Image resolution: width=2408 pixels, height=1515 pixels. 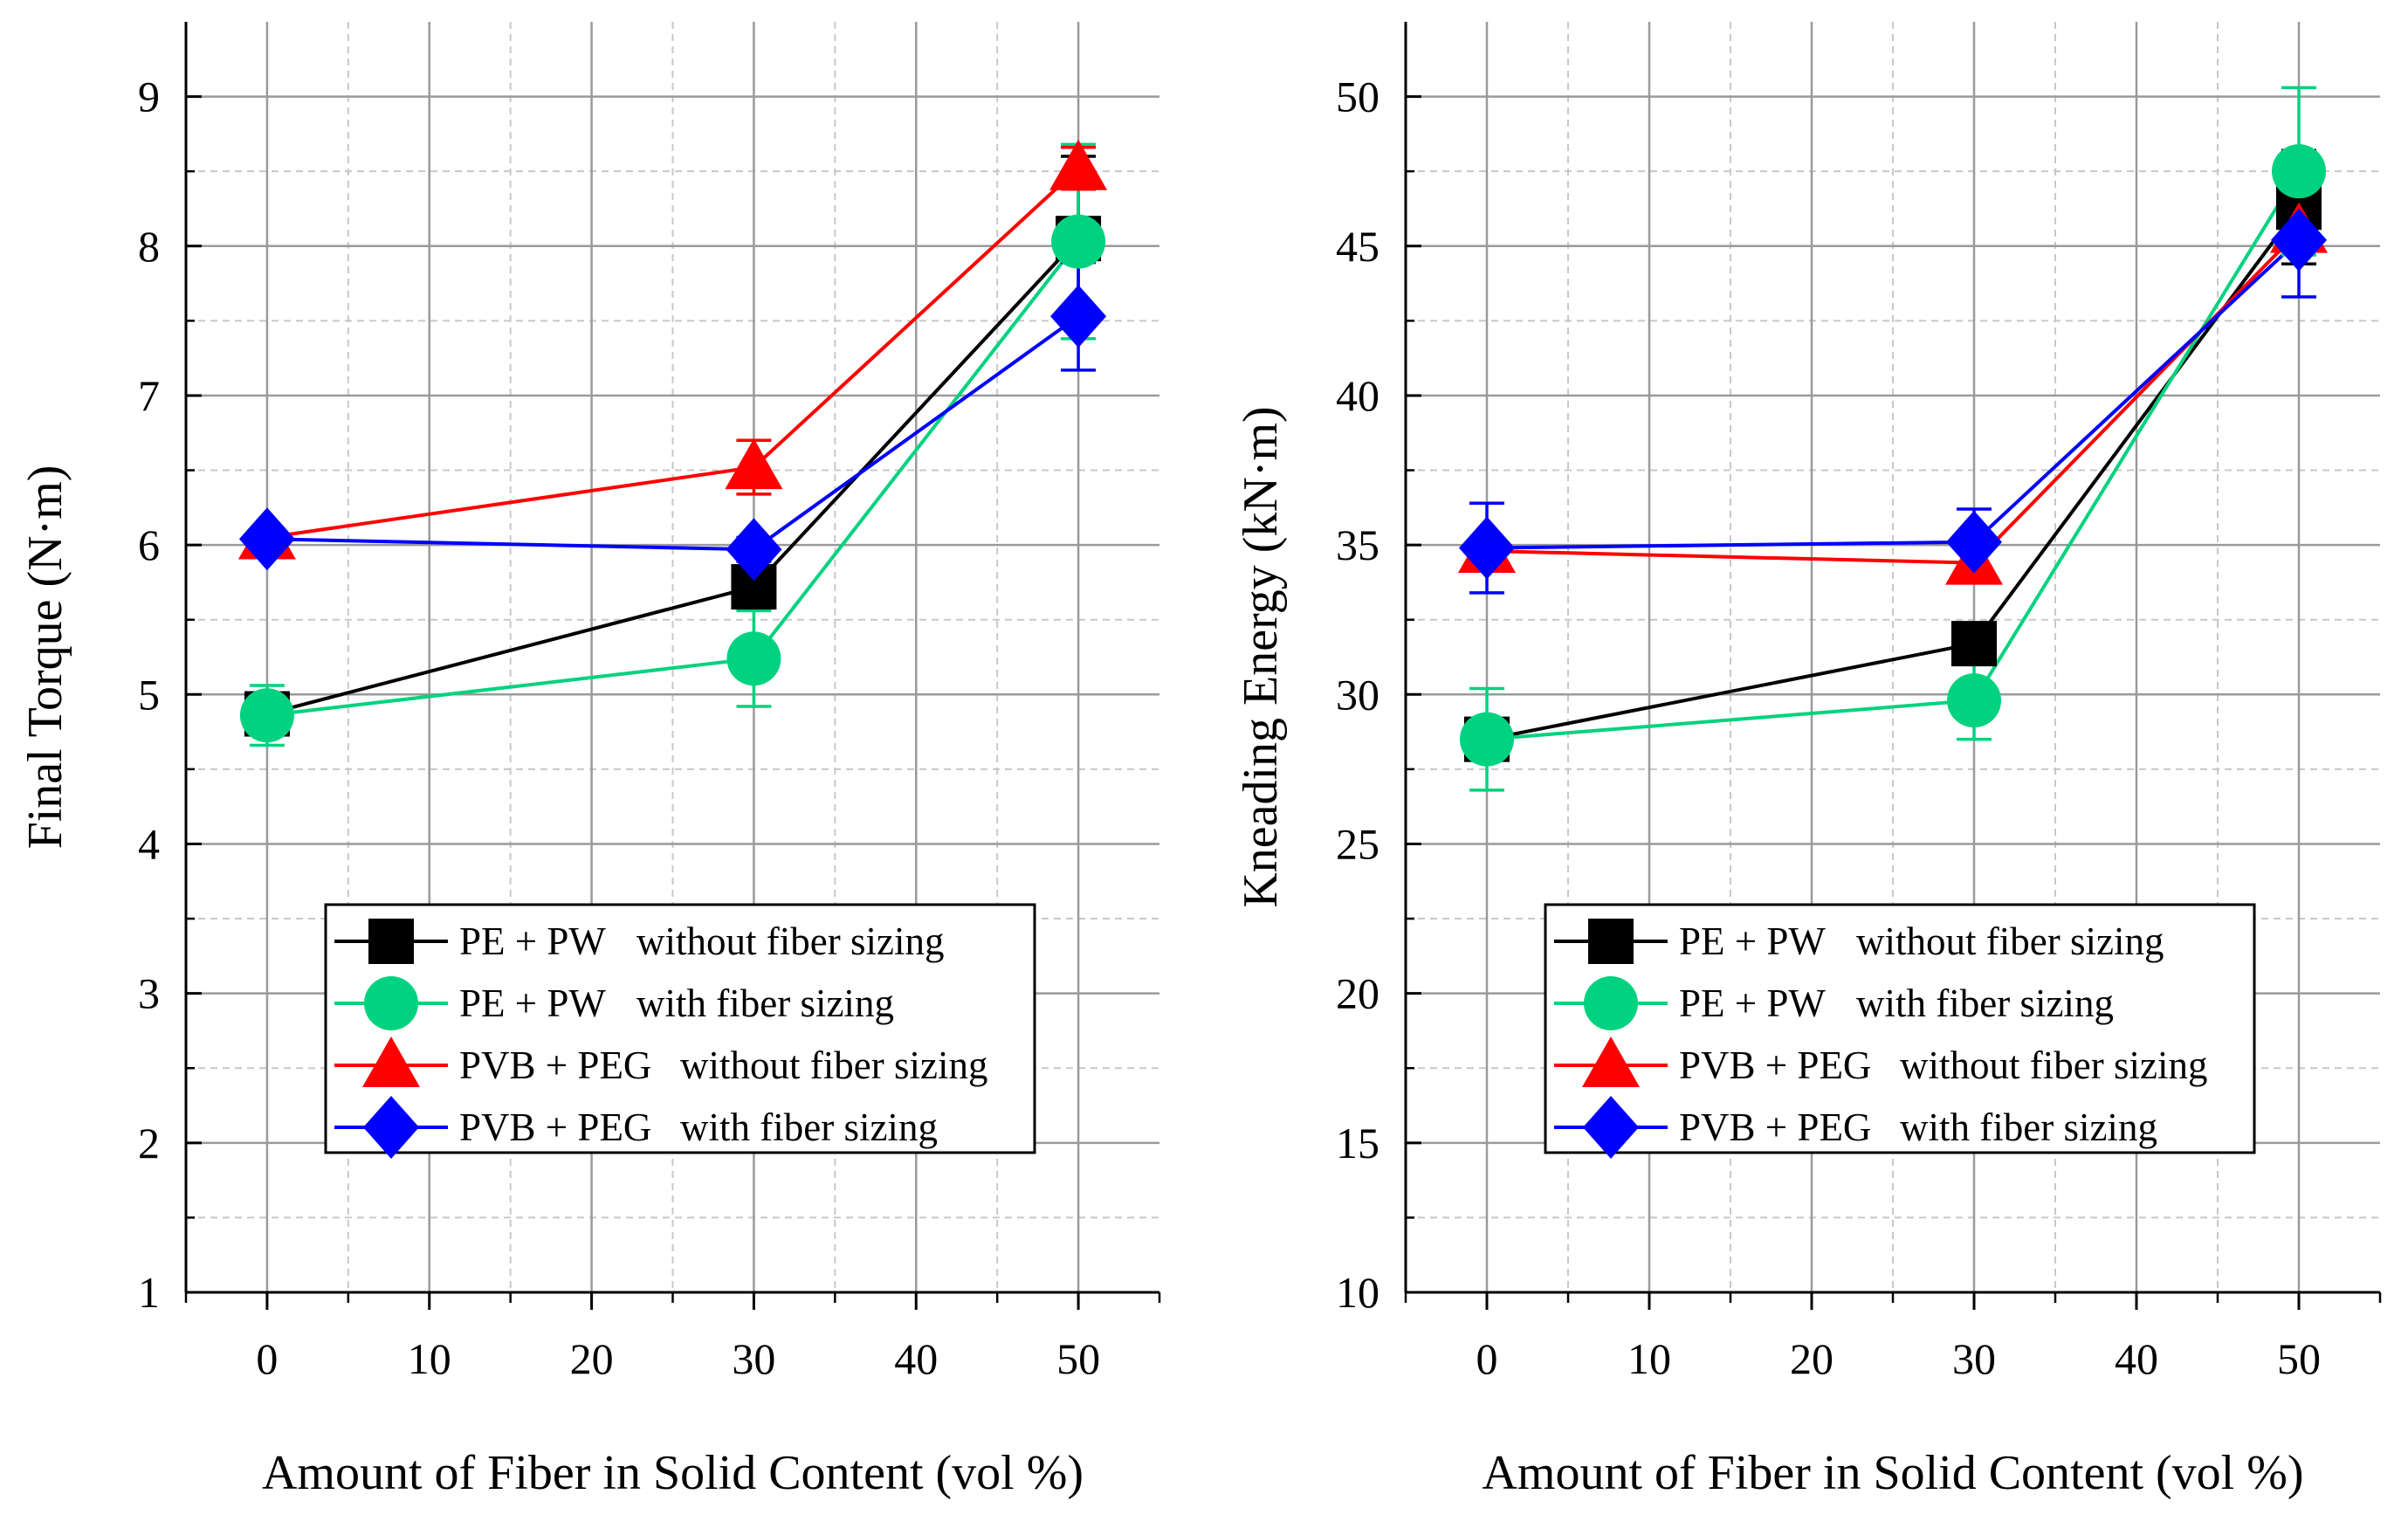 I want to click on y-tick-label: 7, so click(x=149, y=395).